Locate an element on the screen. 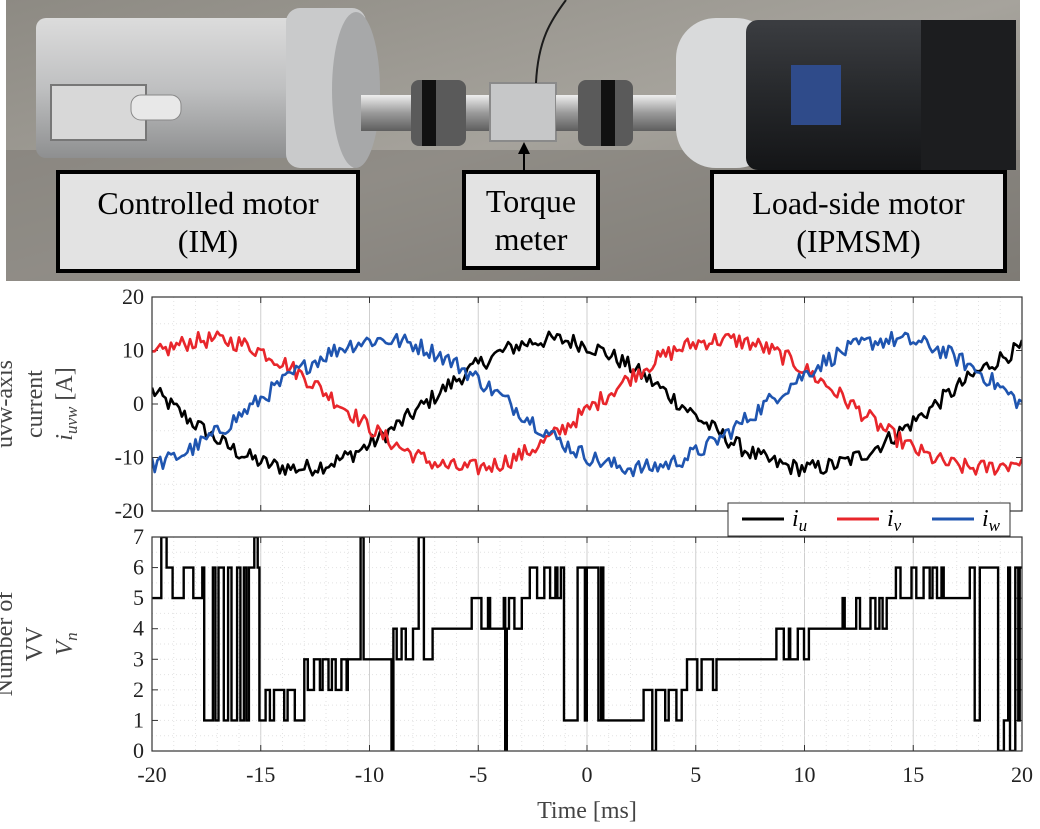 The height and width of the screenshot is (829, 1040). vv-xtick-label: 10 is located at coordinates (805, 774).